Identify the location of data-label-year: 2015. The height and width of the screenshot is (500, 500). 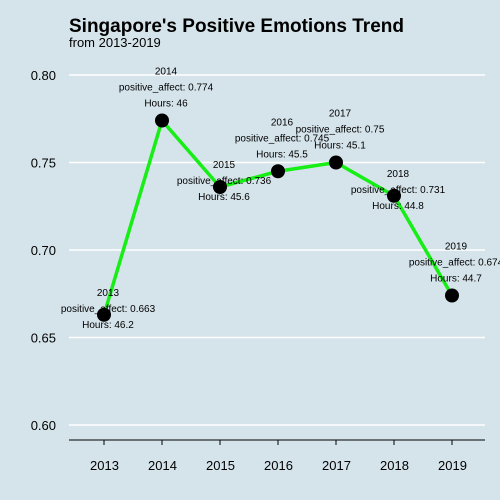
(224, 165).